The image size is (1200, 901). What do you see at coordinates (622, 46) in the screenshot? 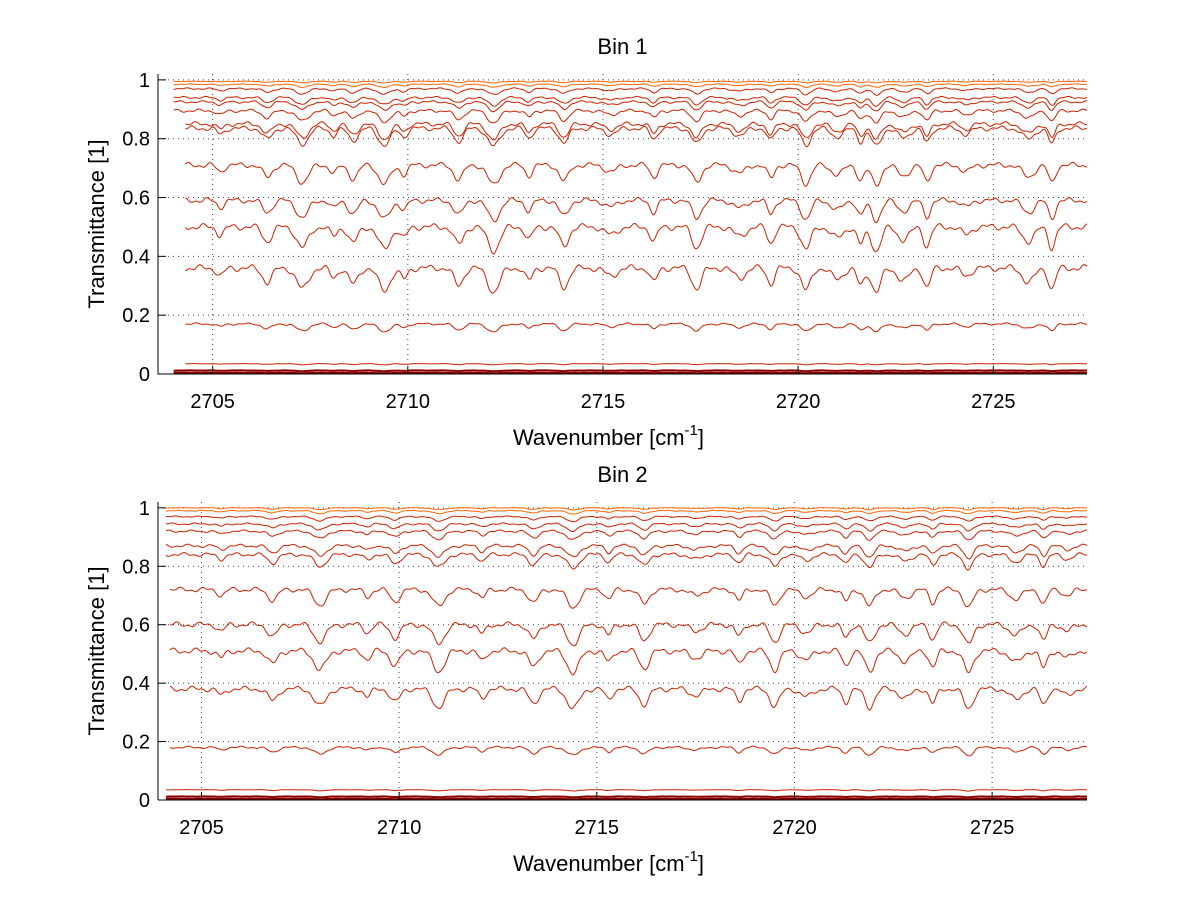
I see `chart-title: Bin 1` at bounding box center [622, 46].